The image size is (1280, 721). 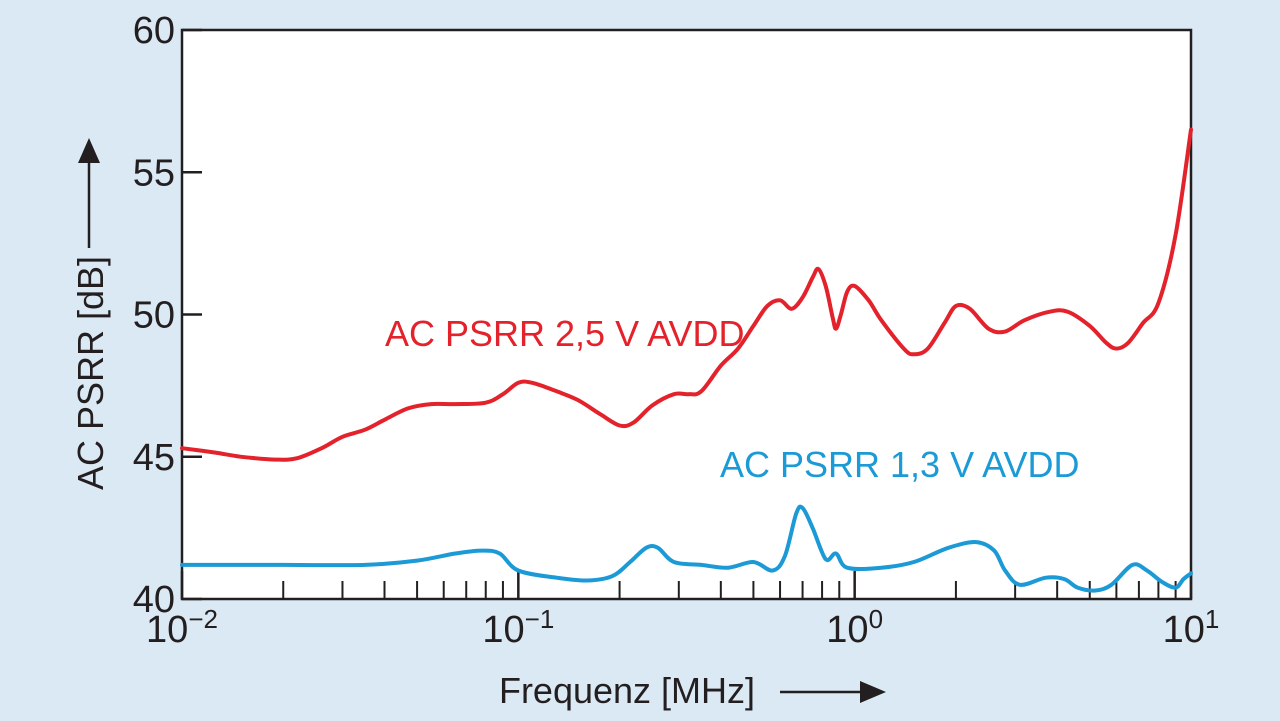 I want to click on x-tick-exponent: −2, so click(x=203, y=619).